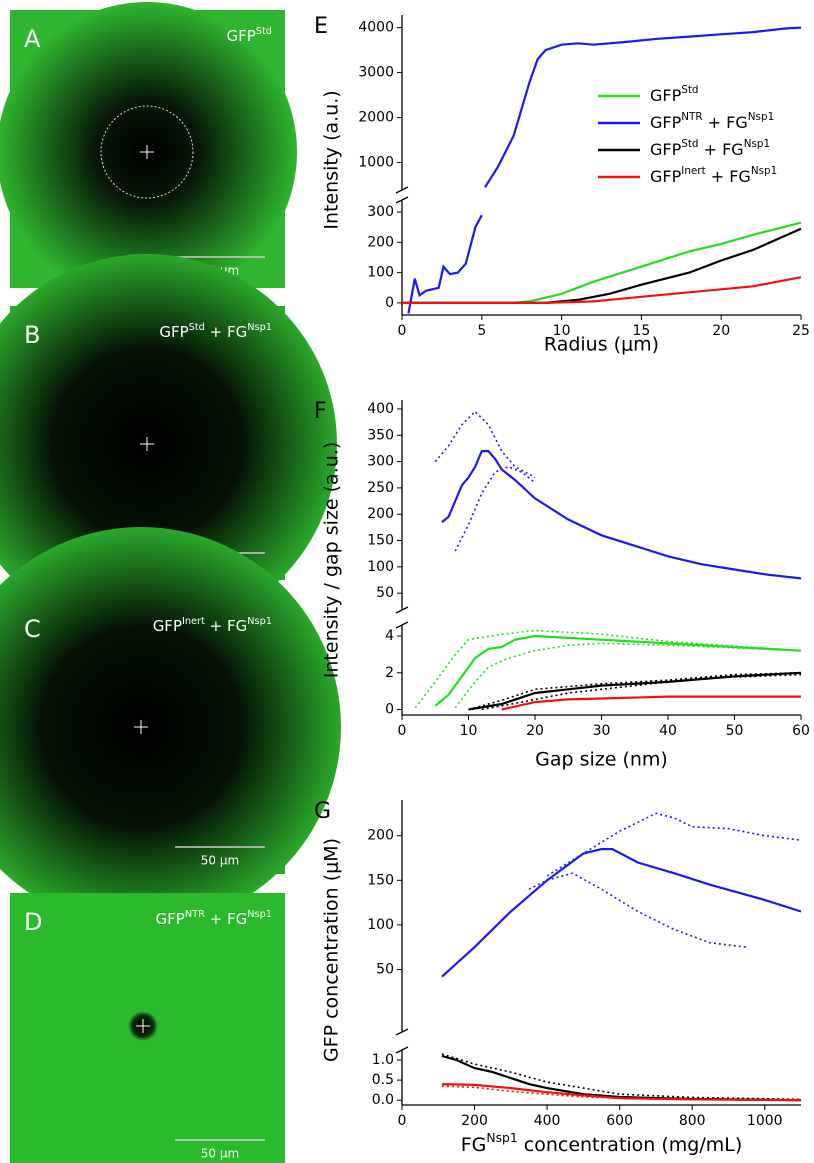 This screenshot has height=1163, width=814. Describe the element at coordinates (193, 621) in the screenshot. I see `superscript: Inert` at that location.